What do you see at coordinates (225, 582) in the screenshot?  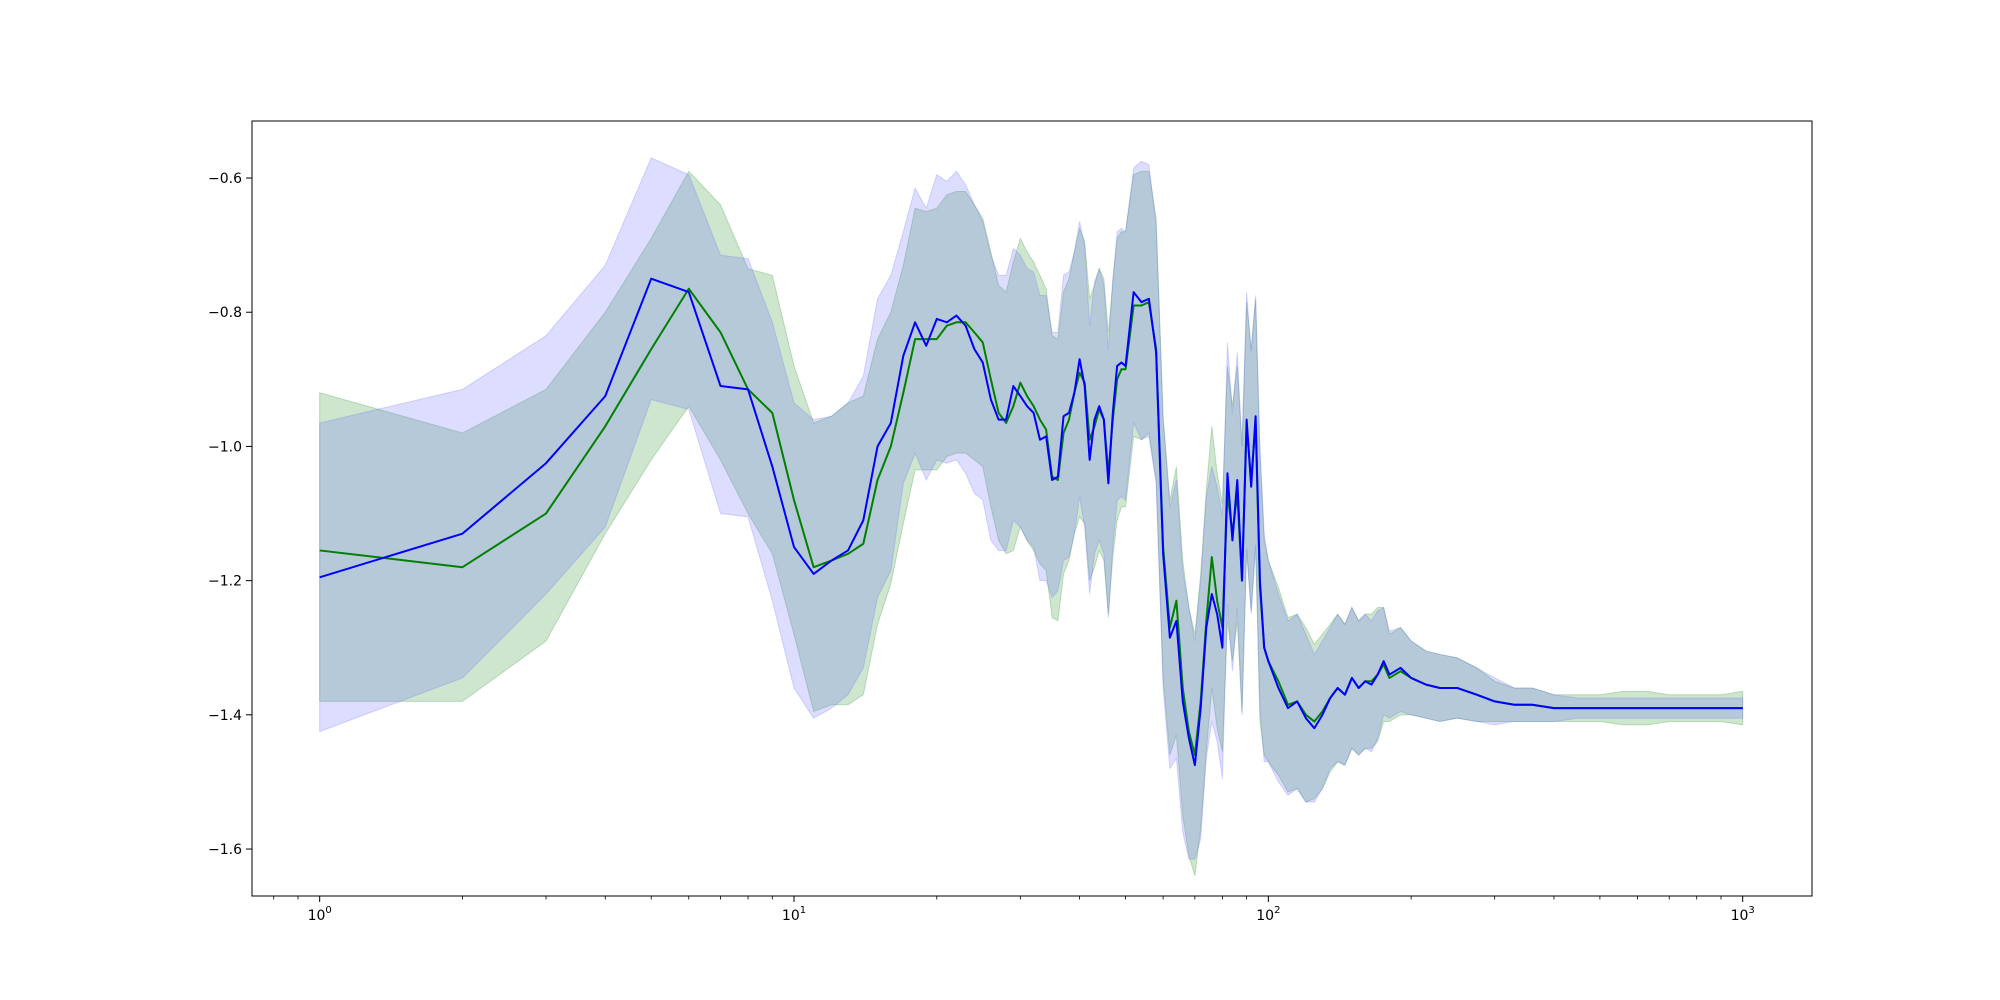 I see `y-tick-label: −1.2` at bounding box center [225, 582].